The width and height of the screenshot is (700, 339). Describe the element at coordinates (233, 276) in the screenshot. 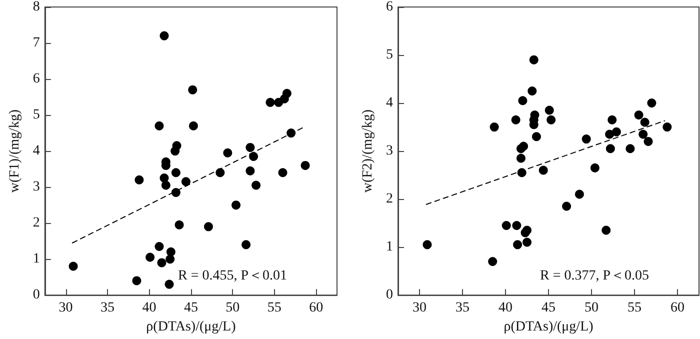

I see `annotation: R = 0.455, P＜0.01` at that location.